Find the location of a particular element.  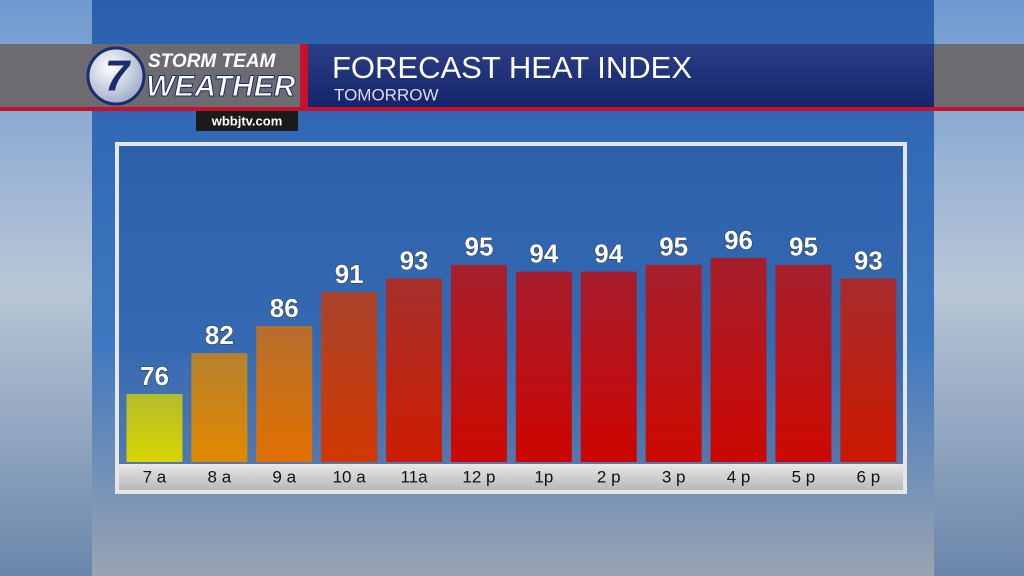

chart-title: FORECAST HEAT INDEX is located at coordinates (512, 67).